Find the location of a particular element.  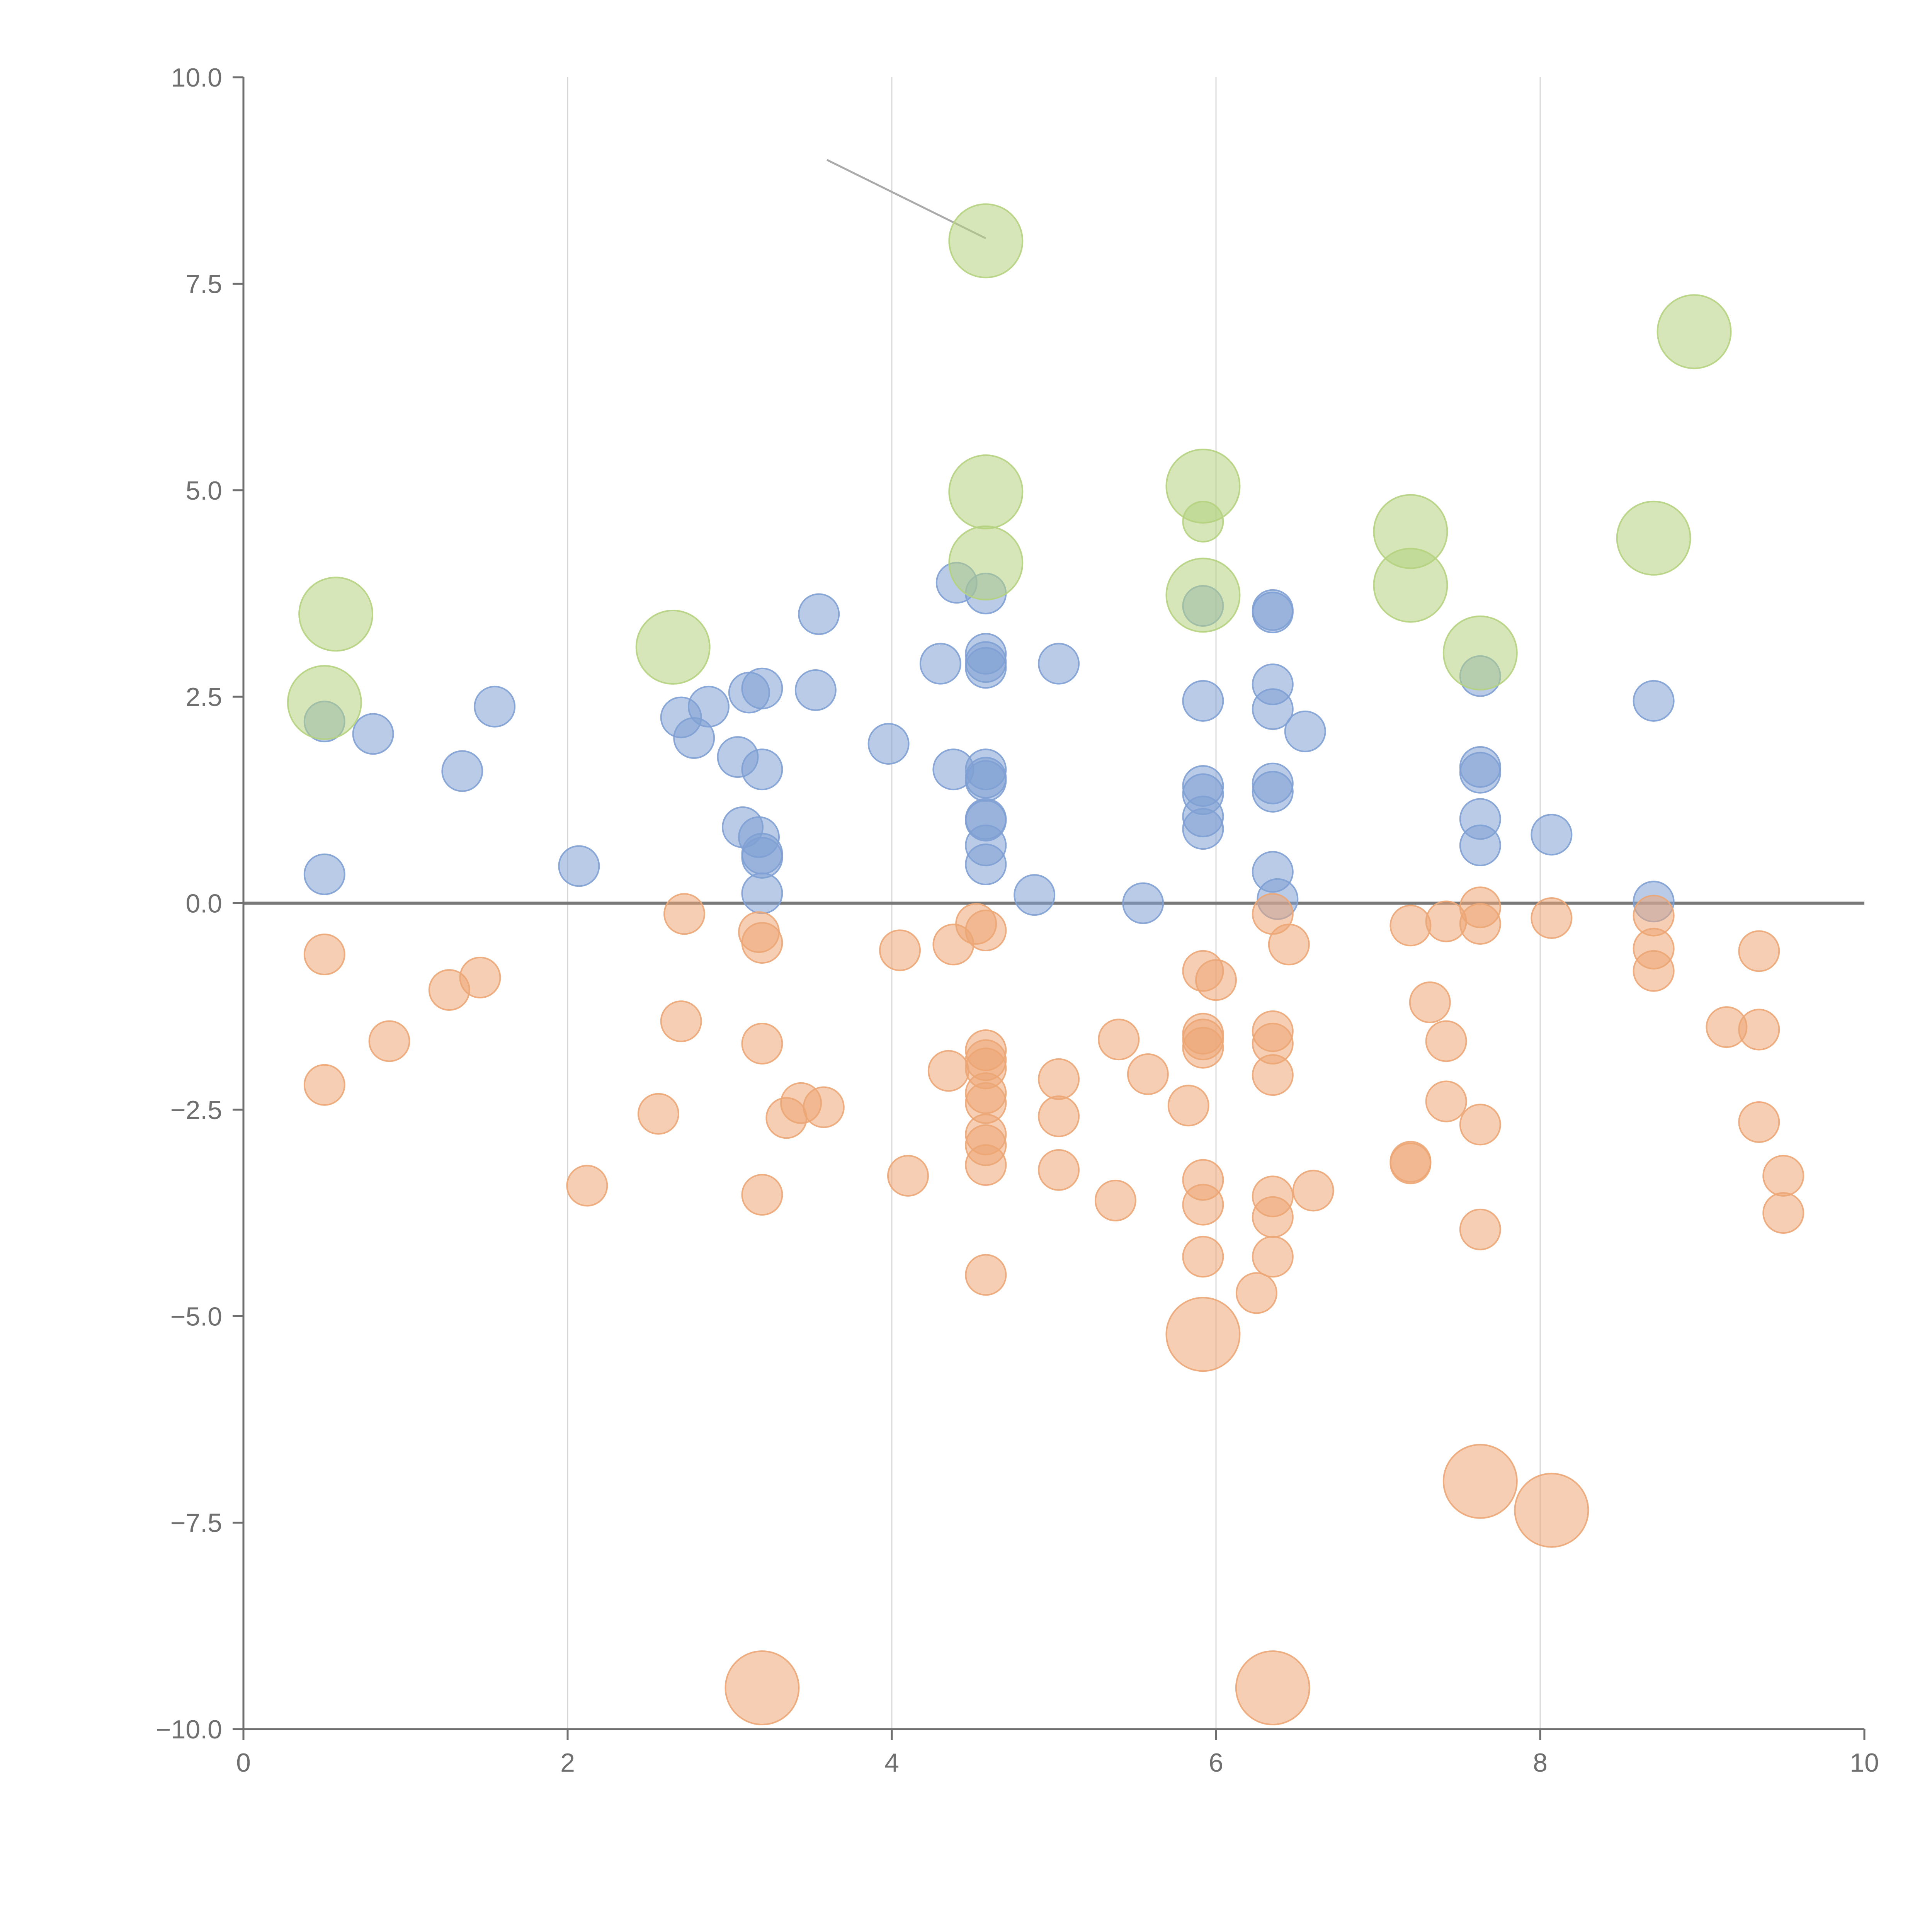

x-tick-label: 6 is located at coordinates (1216, 1763).